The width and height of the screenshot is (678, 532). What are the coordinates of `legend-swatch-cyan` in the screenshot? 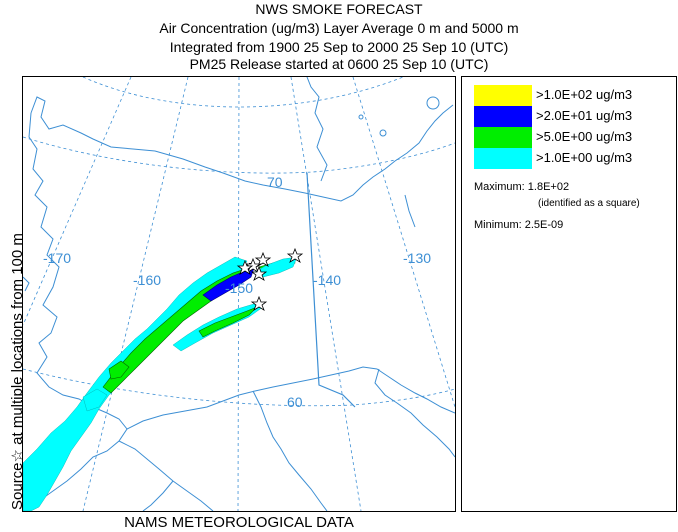 It's located at (503, 158).